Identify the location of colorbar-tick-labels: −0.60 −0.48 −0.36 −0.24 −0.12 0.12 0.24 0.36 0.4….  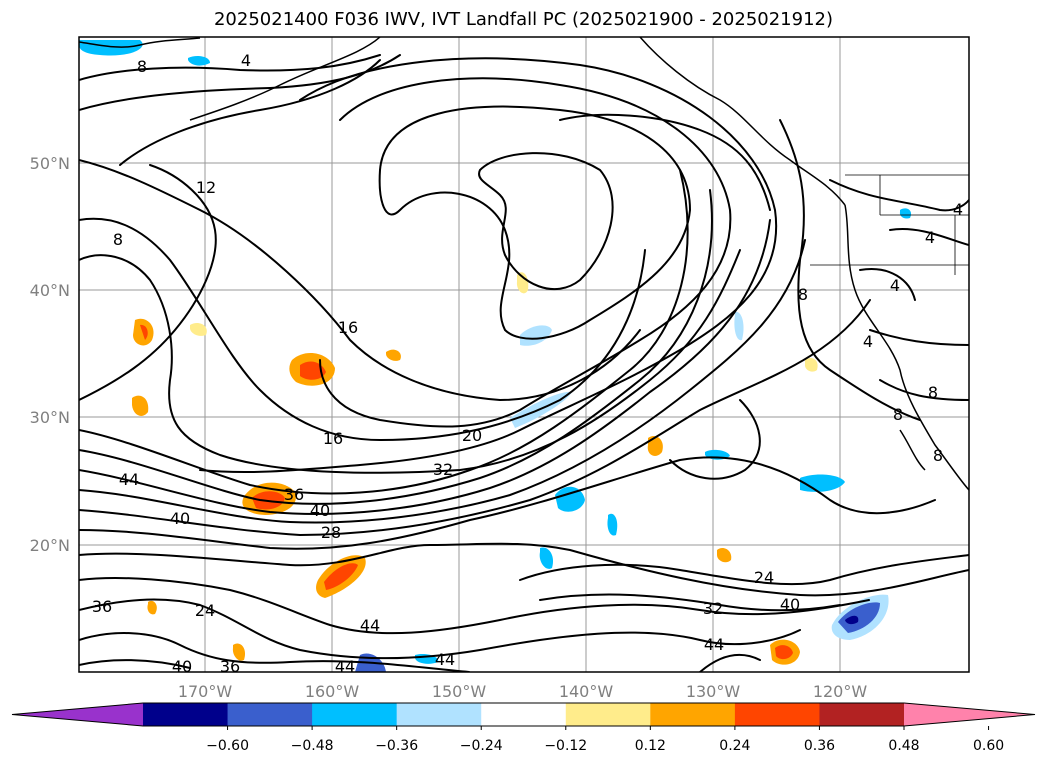
(605, 740).